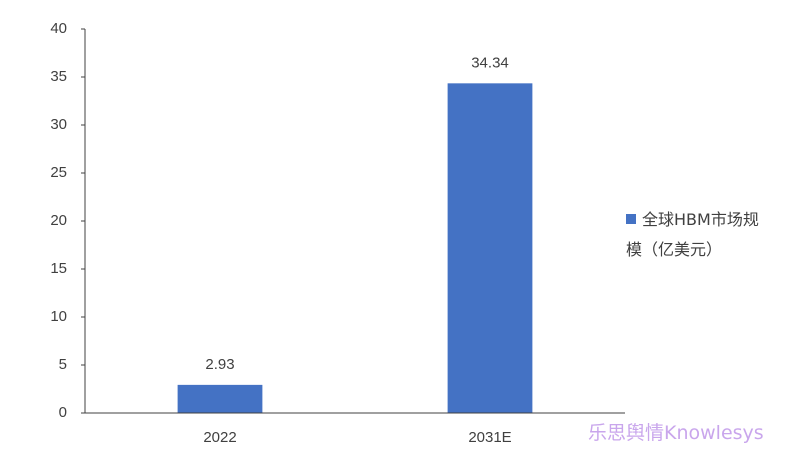  What do you see at coordinates (489, 437) in the screenshot?
I see `x-tick-label: 2031E` at bounding box center [489, 437].